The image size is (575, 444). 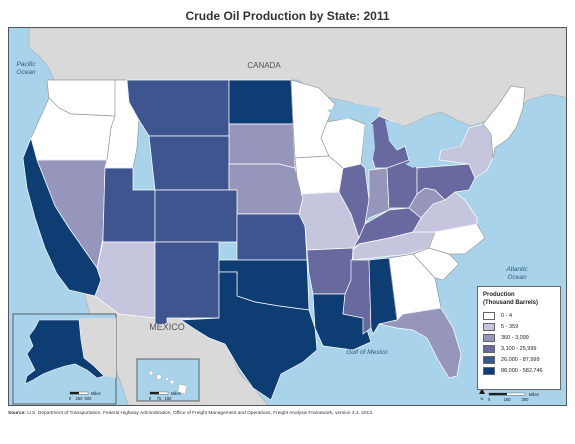 What do you see at coordinates (150, 398) in the screenshot?
I see `hawaii-scale-0: 0` at bounding box center [150, 398].